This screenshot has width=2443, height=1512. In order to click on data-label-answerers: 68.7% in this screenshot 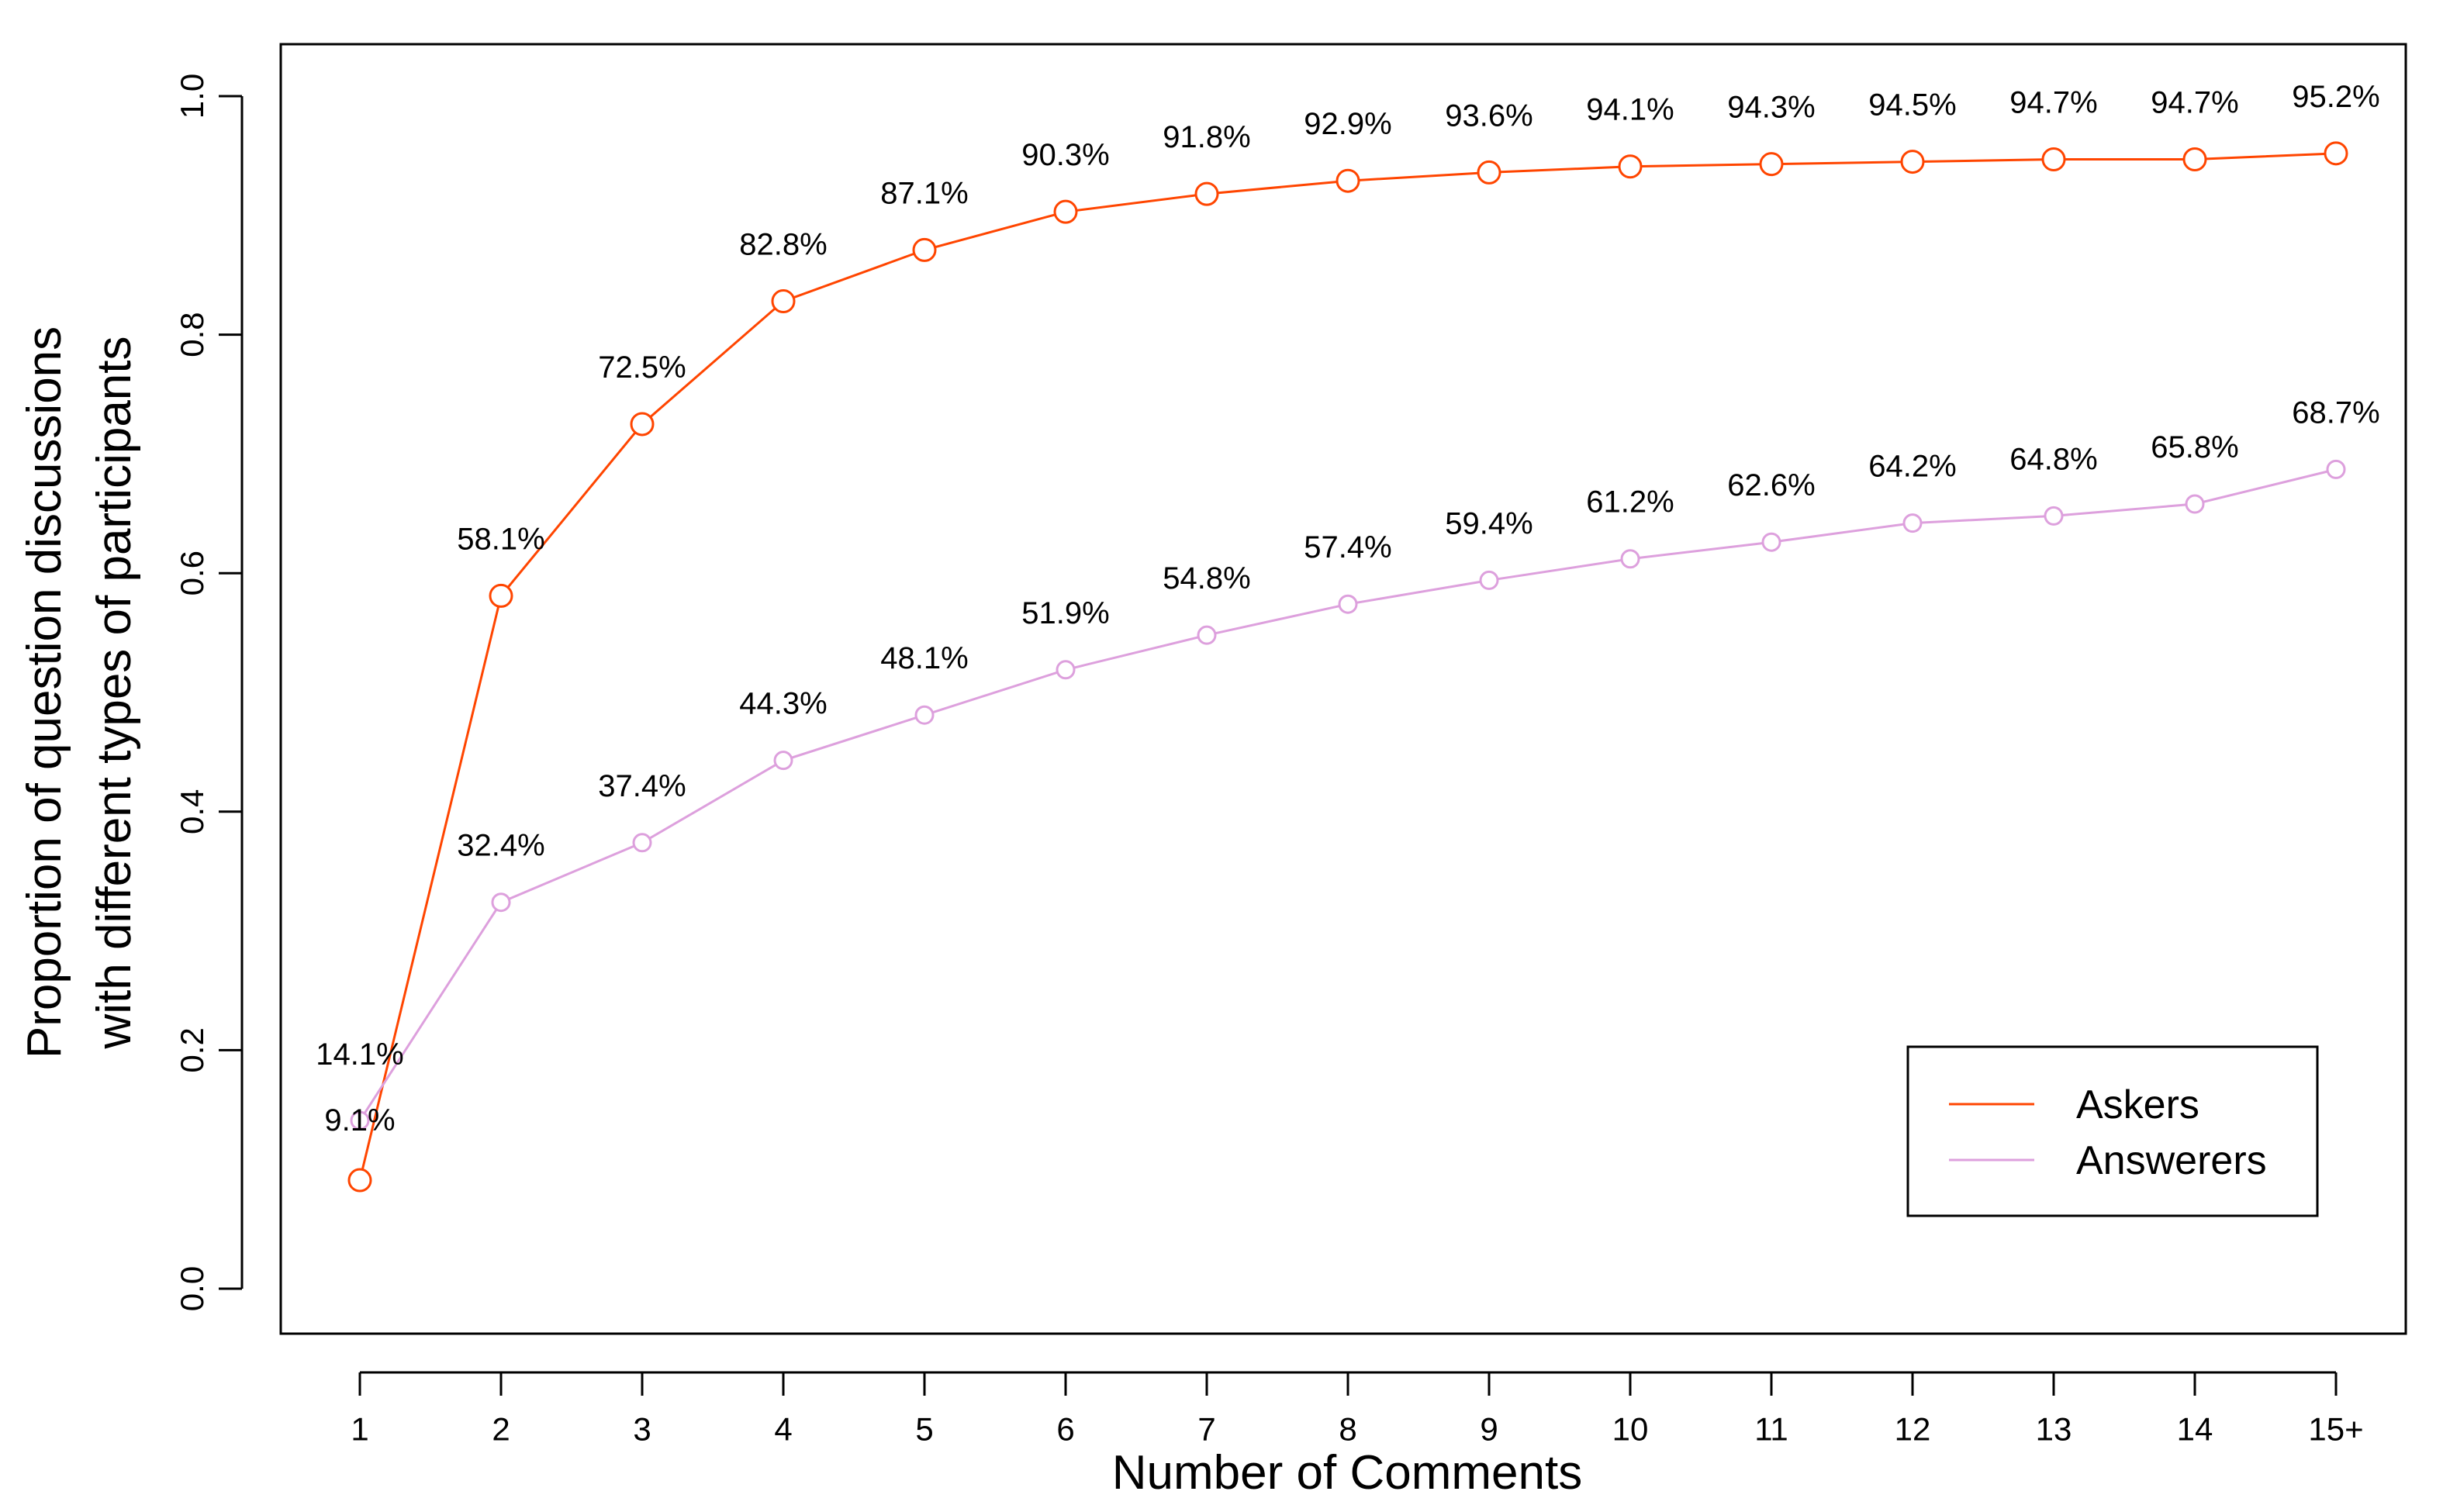, I will do `click(2335, 413)`.